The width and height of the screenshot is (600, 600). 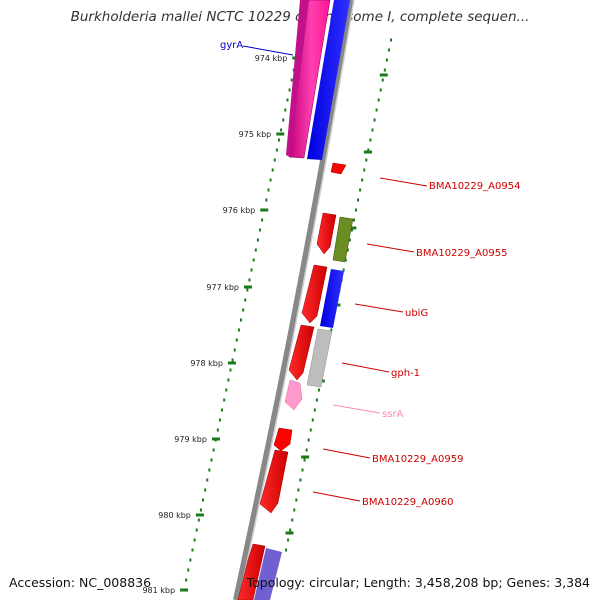 I want to click on gene-label-gph1: gph-1, so click(x=405, y=373).